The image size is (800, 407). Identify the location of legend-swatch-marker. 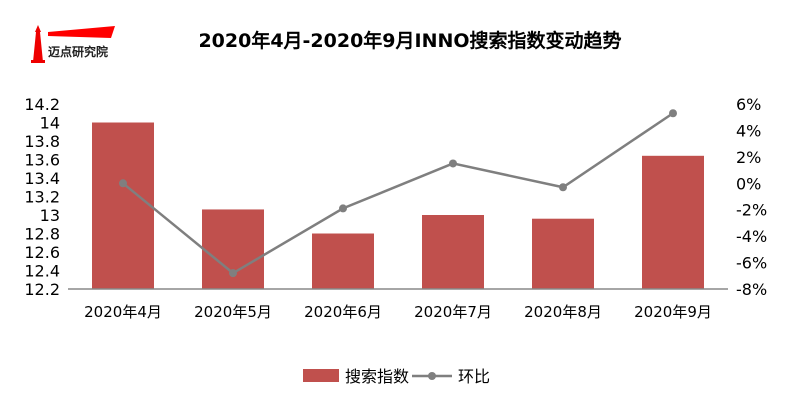
(432, 376).